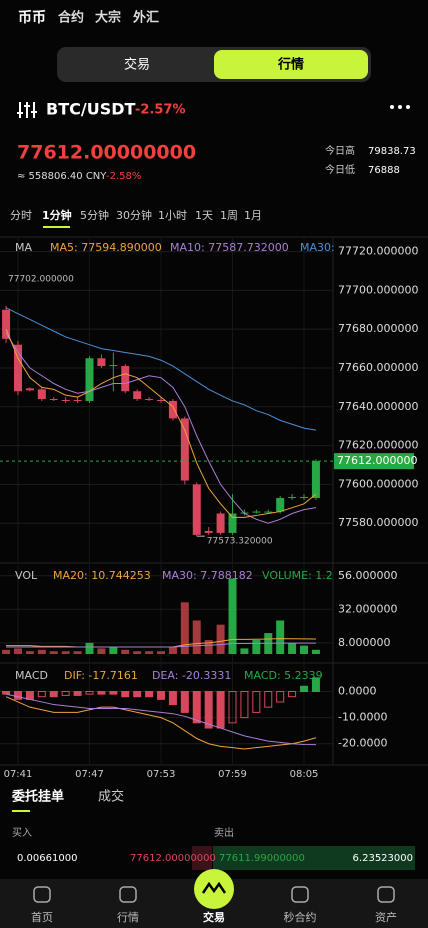  What do you see at coordinates (134, 215) in the screenshot?
I see `interval: 30分钟` at bounding box center [134, 215].